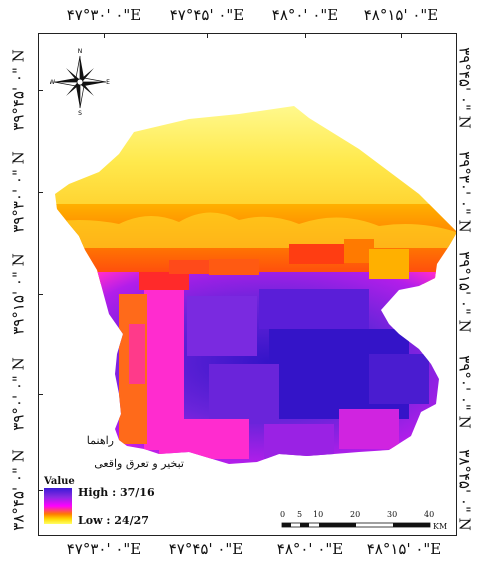 This screenshot has width=479, height=561. What do you see at coordinates (429, 514) in the screenshot?
I see `scale-label-40: 40` at bounding box center [429, 514].